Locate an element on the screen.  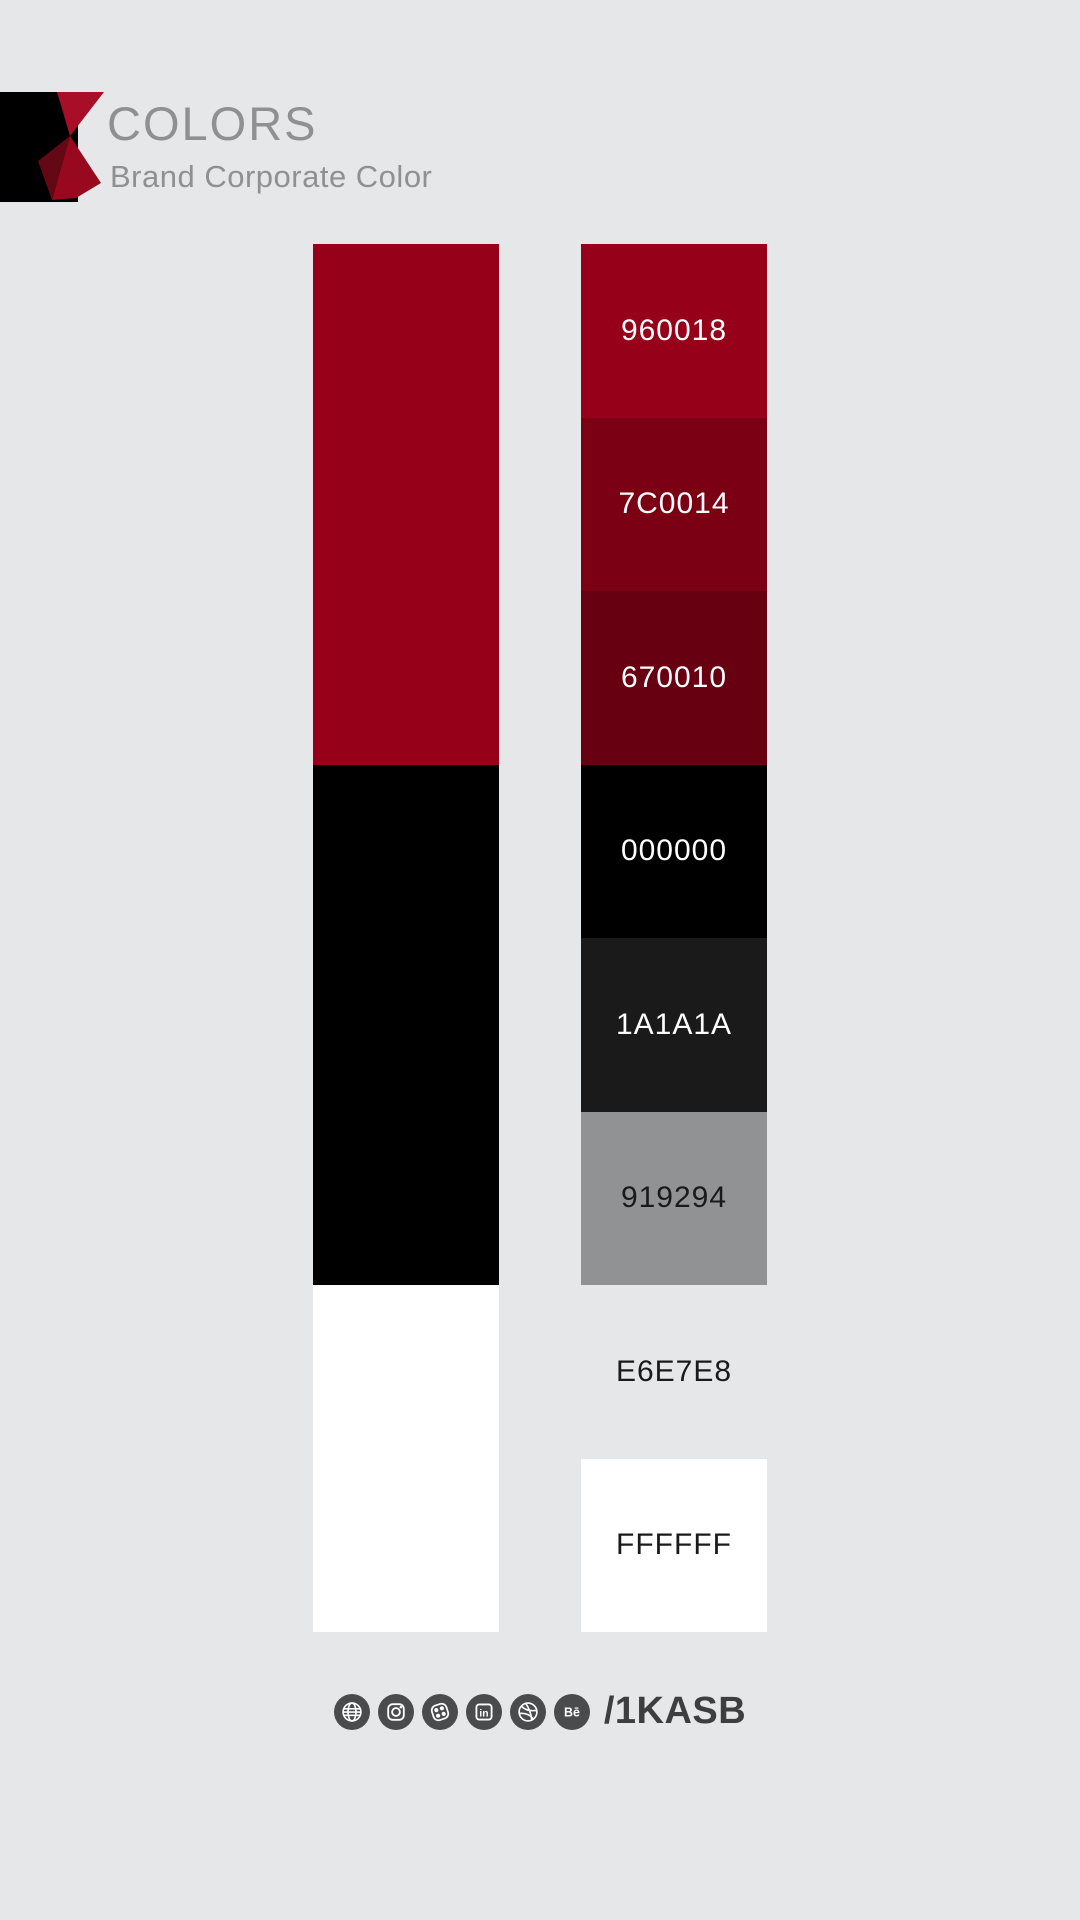
behance-icon: Bē is located at coordinates (571, 1711).